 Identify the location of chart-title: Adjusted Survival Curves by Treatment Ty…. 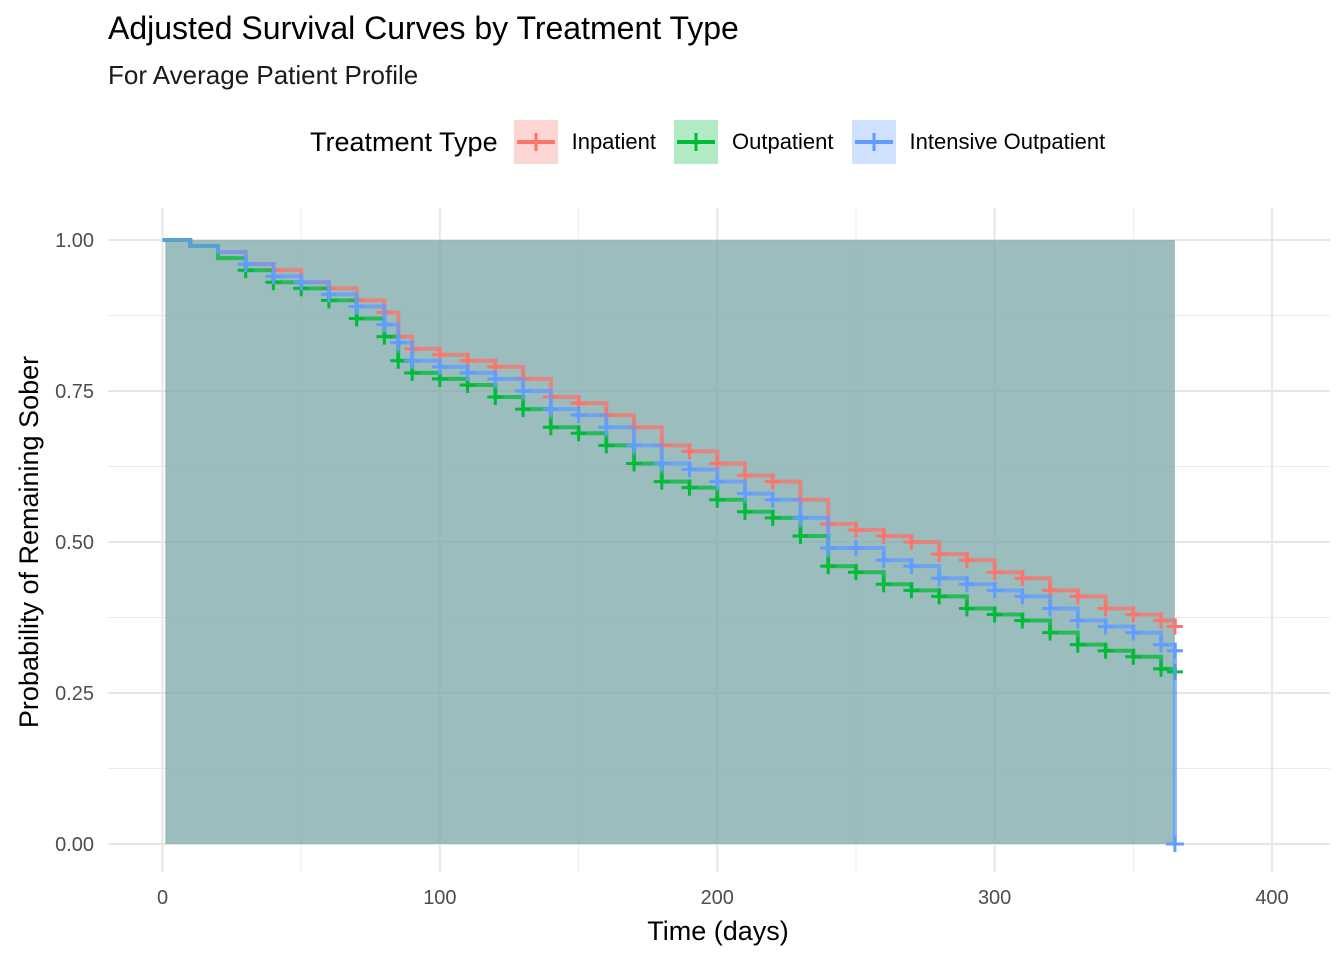
(423, 28).